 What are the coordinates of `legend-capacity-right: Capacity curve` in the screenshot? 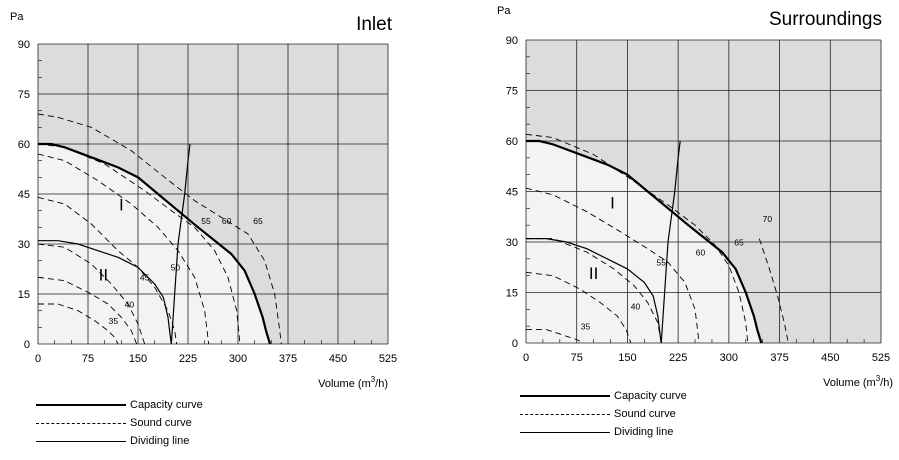 It's located at (603, 396).